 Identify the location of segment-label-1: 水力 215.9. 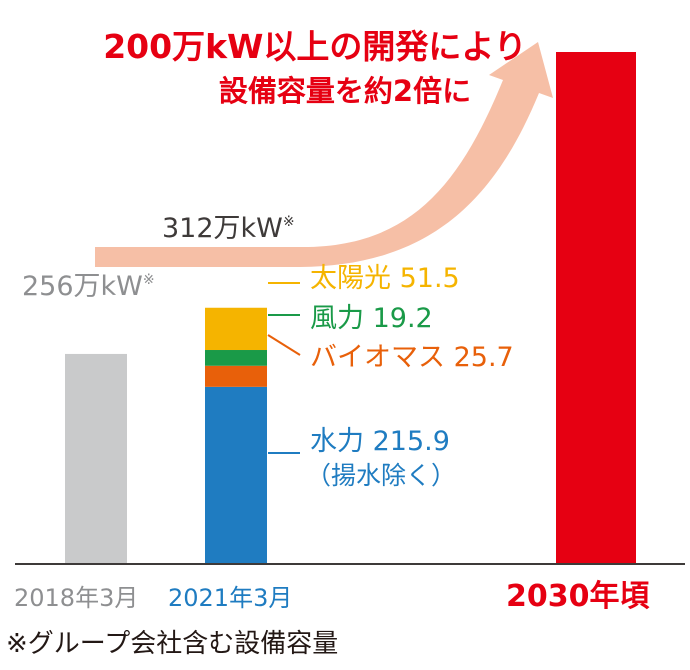
(380, 441).